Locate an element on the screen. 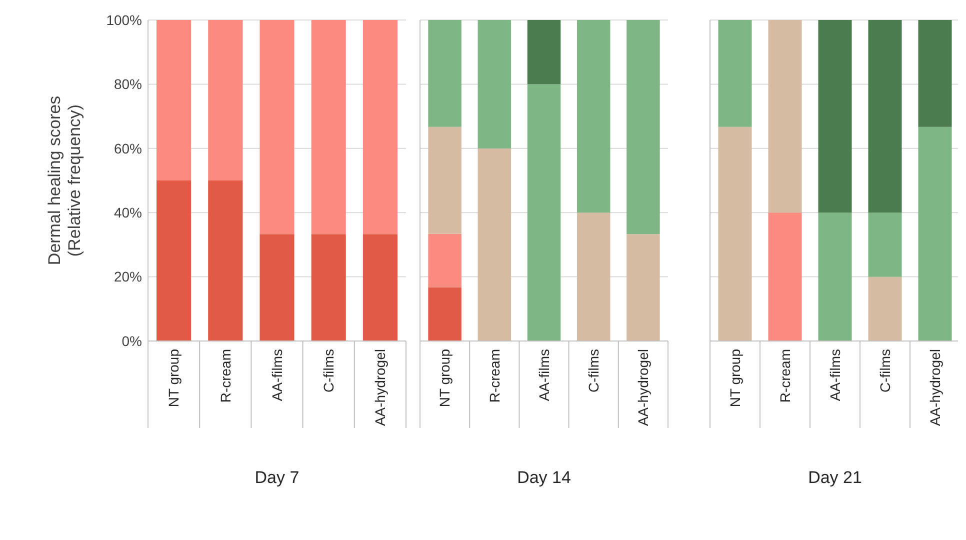 This screenshot has width=966, height=540. y-tick-label: 40% is located at coordinates (128, 212).